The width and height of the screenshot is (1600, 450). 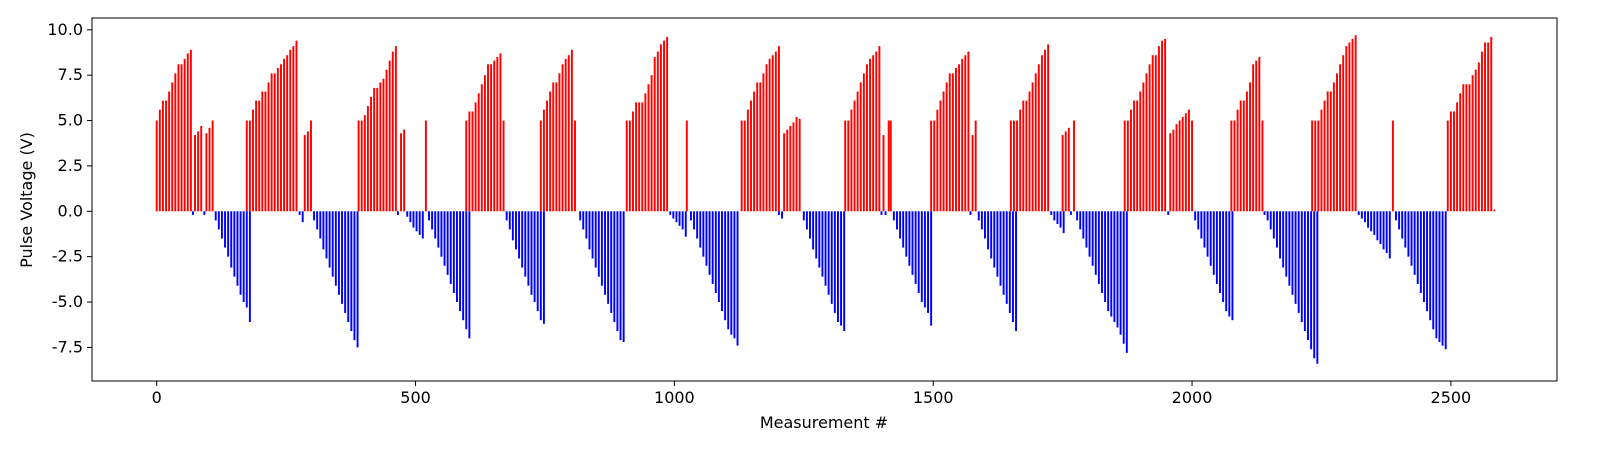 I want to click on y-tick-label: -2.5, so click(x=67, y=256).